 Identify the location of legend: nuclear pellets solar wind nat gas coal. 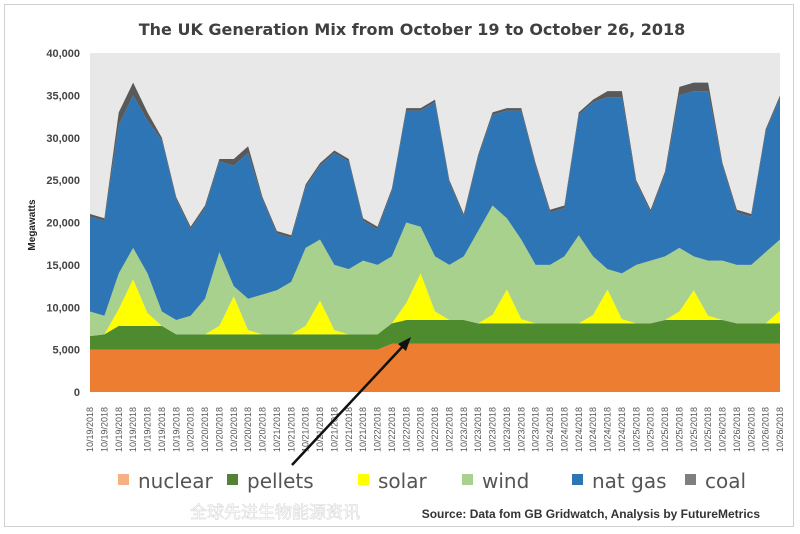
(432, 481).